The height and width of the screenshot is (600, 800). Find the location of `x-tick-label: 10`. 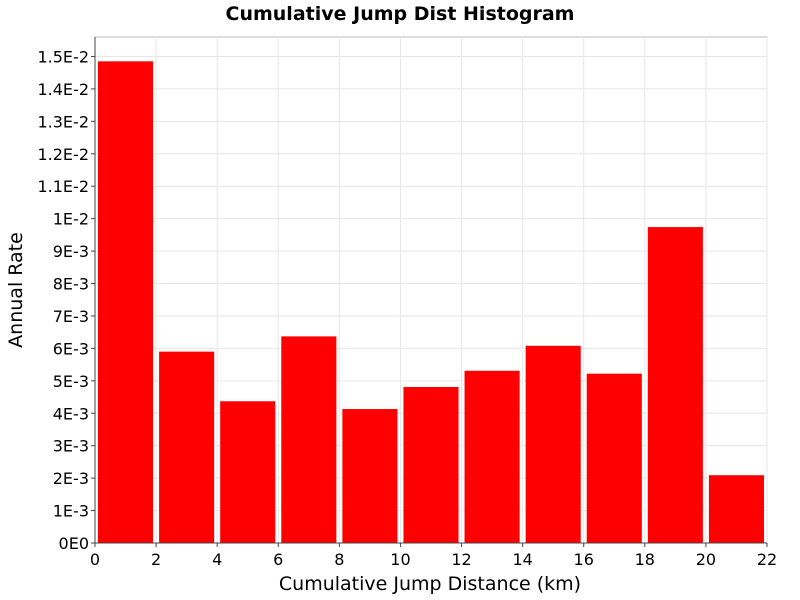

x-tick-label: 10 is located at coordinates (400, 559).